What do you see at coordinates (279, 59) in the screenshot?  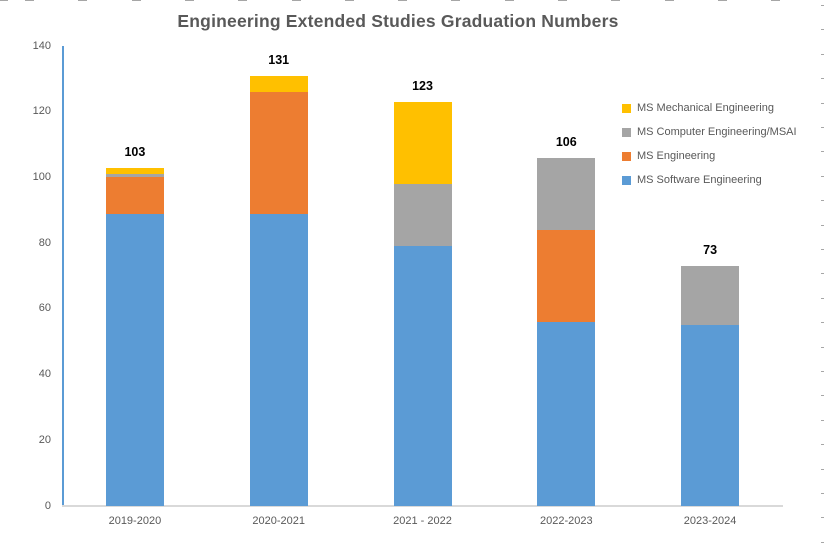 I see `bar-total-label: 131` at bounding box center [279, 59].